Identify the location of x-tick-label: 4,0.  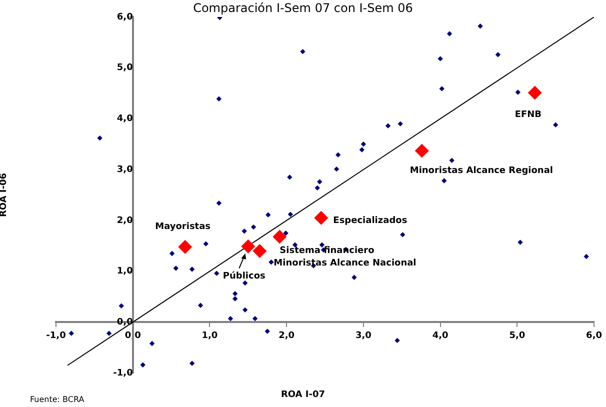
(440, 335).